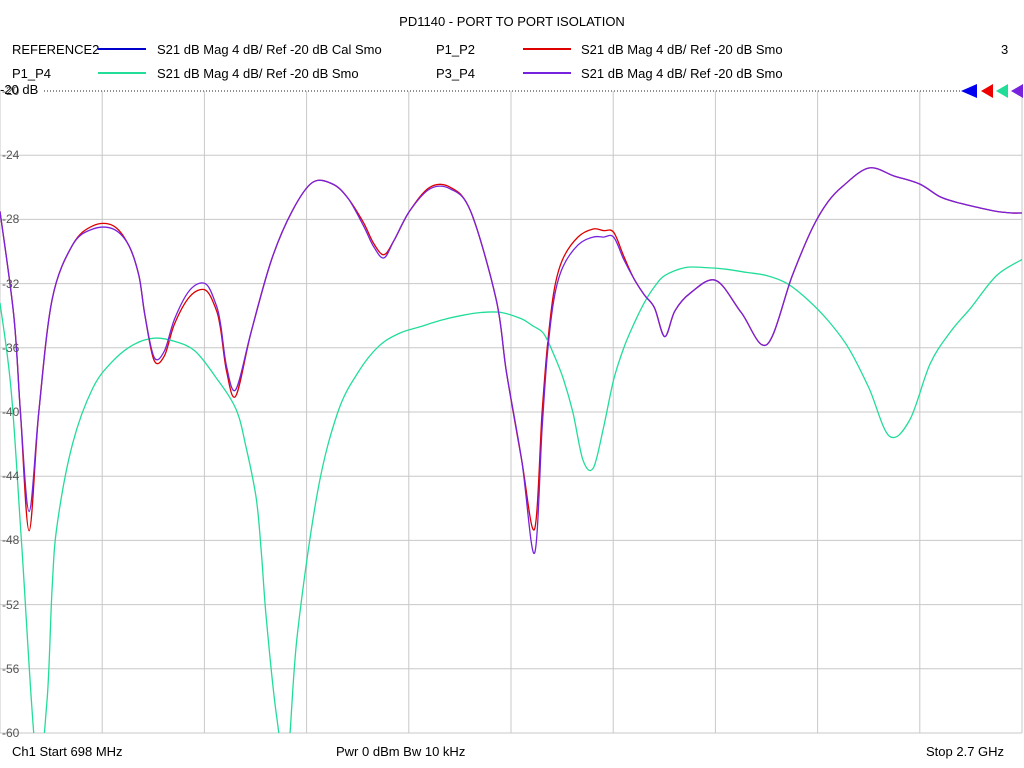 The height and width of the screenshot is (768, 1024). I want to click on y-tick-label: -52, so click(11, 604).